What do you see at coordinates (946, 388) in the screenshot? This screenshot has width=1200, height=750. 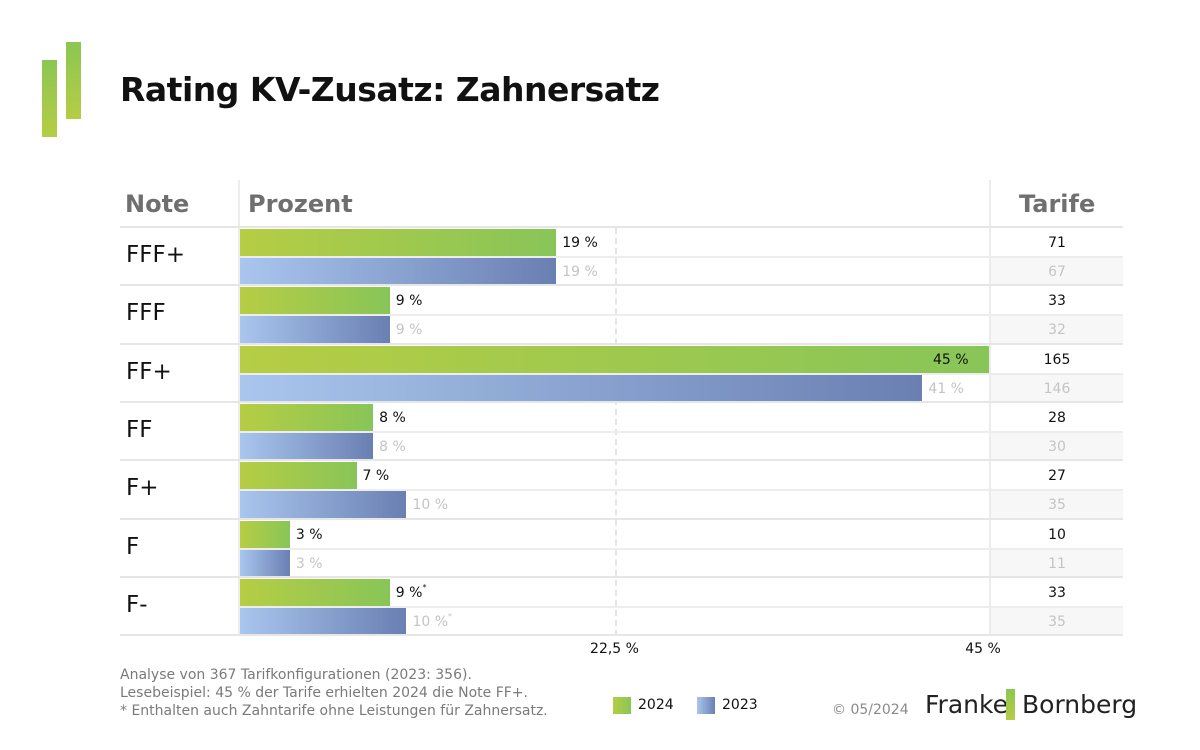 I see `data-label-text: 41 %` at bounding box center [946, 388].